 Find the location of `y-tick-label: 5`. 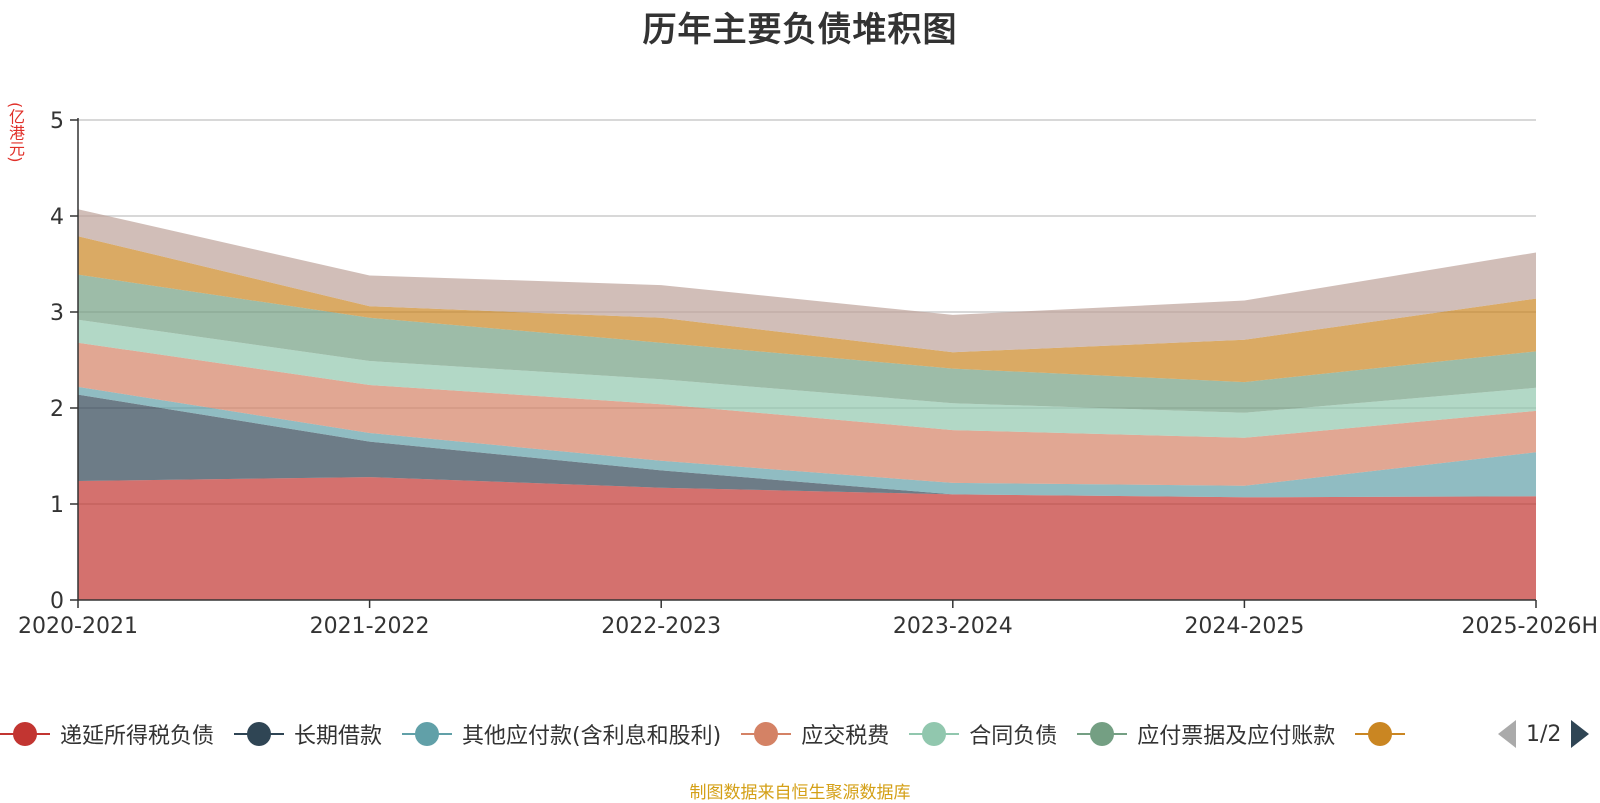

y-tick-label: 5 is located at coordinates (57, 121).